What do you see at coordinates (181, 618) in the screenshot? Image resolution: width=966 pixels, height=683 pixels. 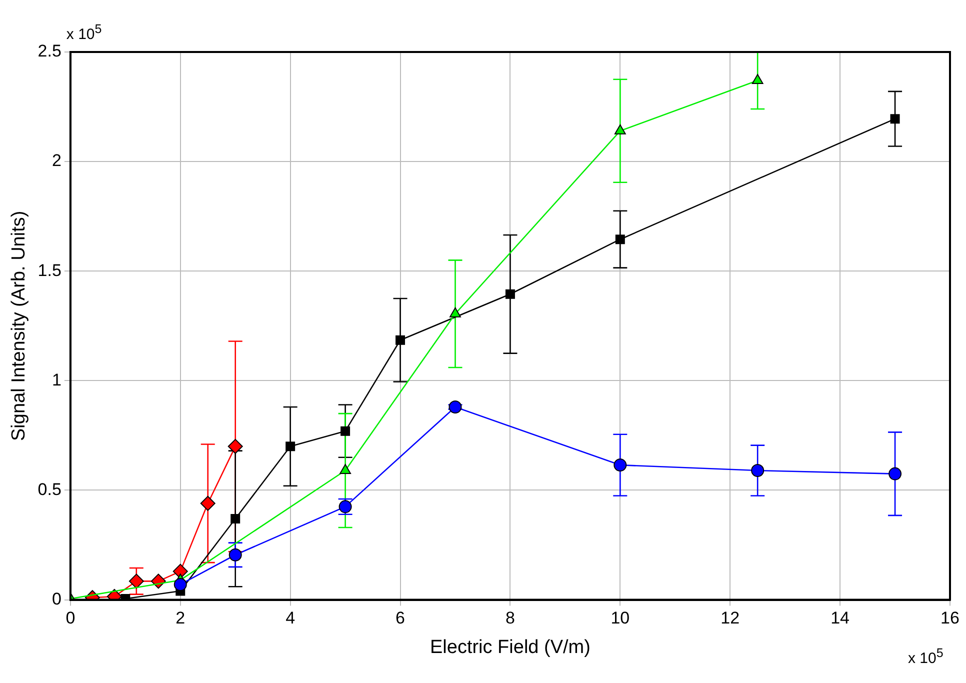 I see `x-tick-label: 2` at bounding box center [181, 618].